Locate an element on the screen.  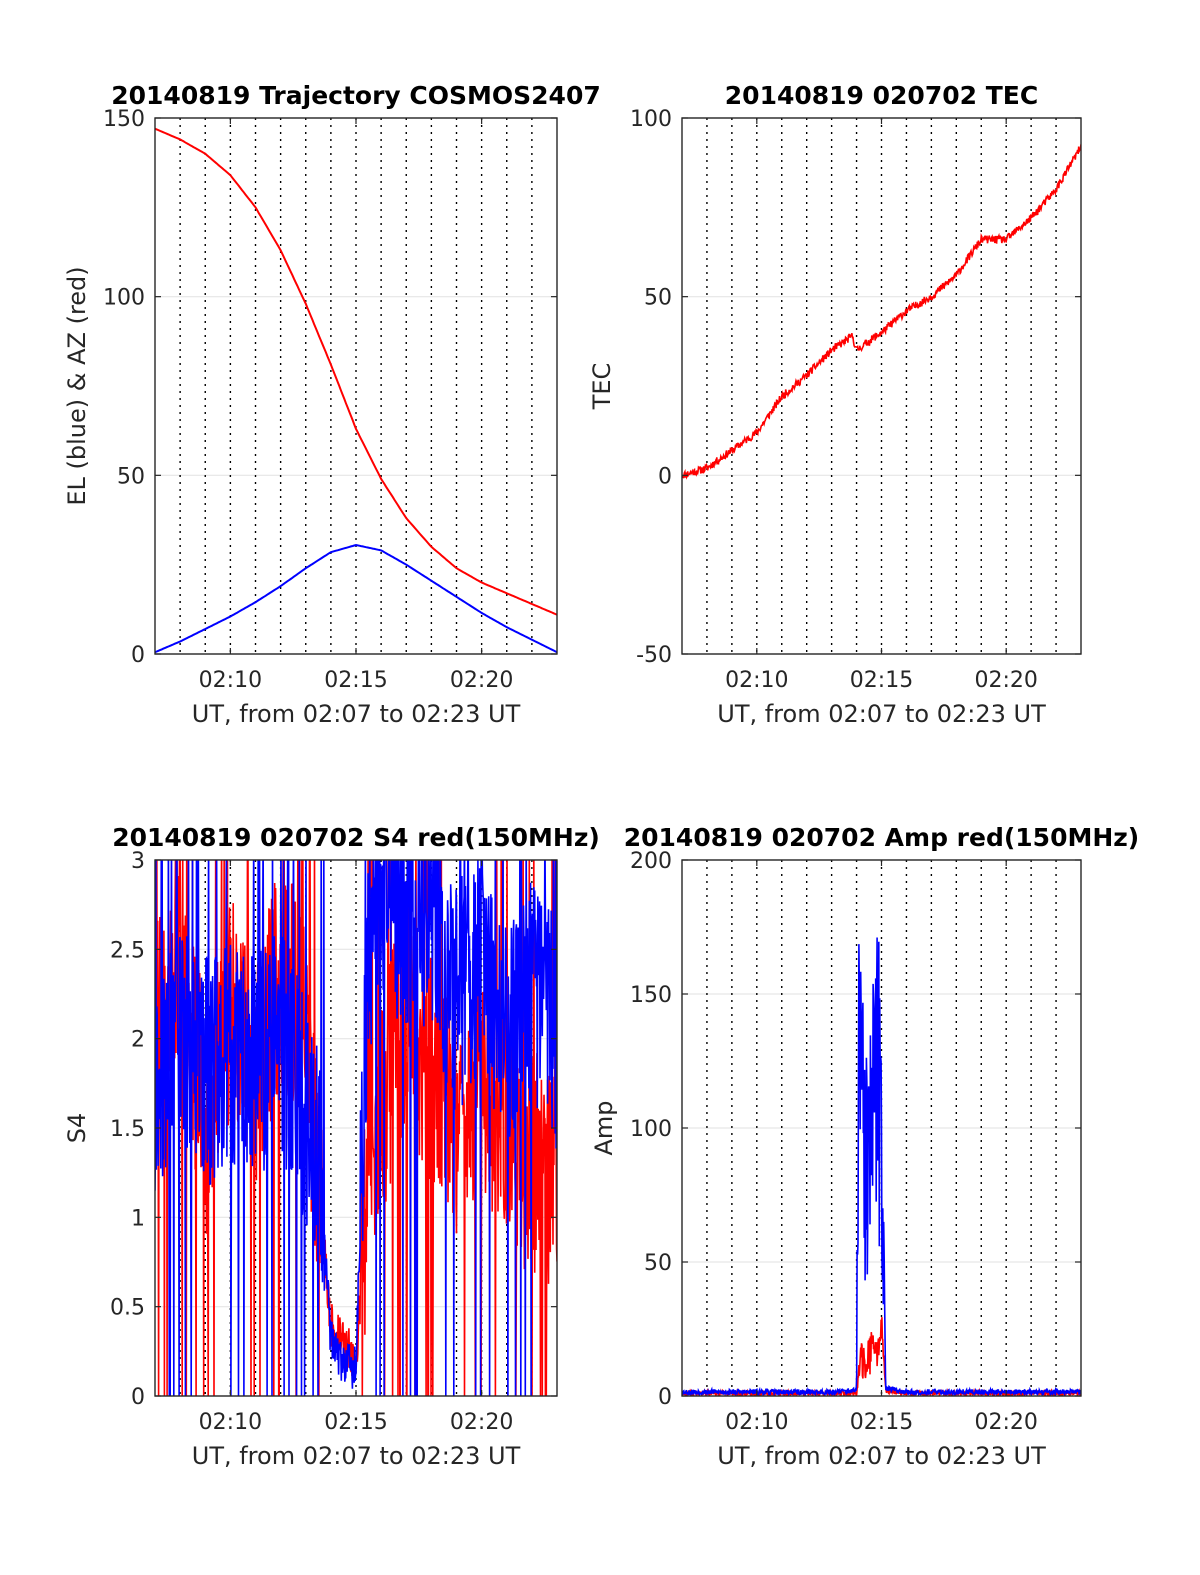
tec-xtick-label: 02:10 is located at coordinates (756, 680).